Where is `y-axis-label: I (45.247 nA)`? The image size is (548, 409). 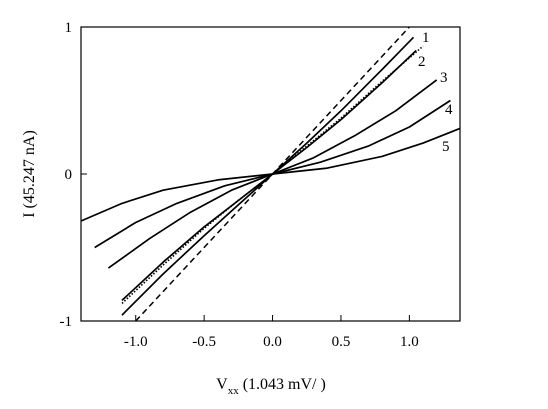 y-axis-label: I (45.247 nA) is located at coordinates (29, 174).